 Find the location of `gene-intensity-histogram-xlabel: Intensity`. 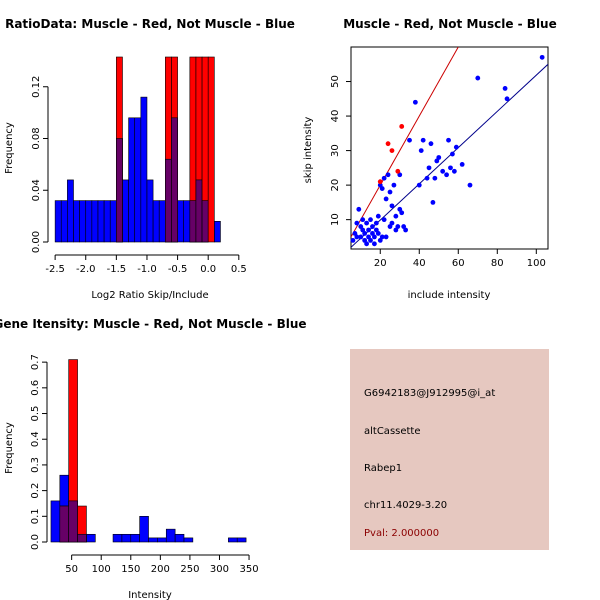

gene-intensity-histogram-xlabel: Intensity is located at coordinates (150, 595).